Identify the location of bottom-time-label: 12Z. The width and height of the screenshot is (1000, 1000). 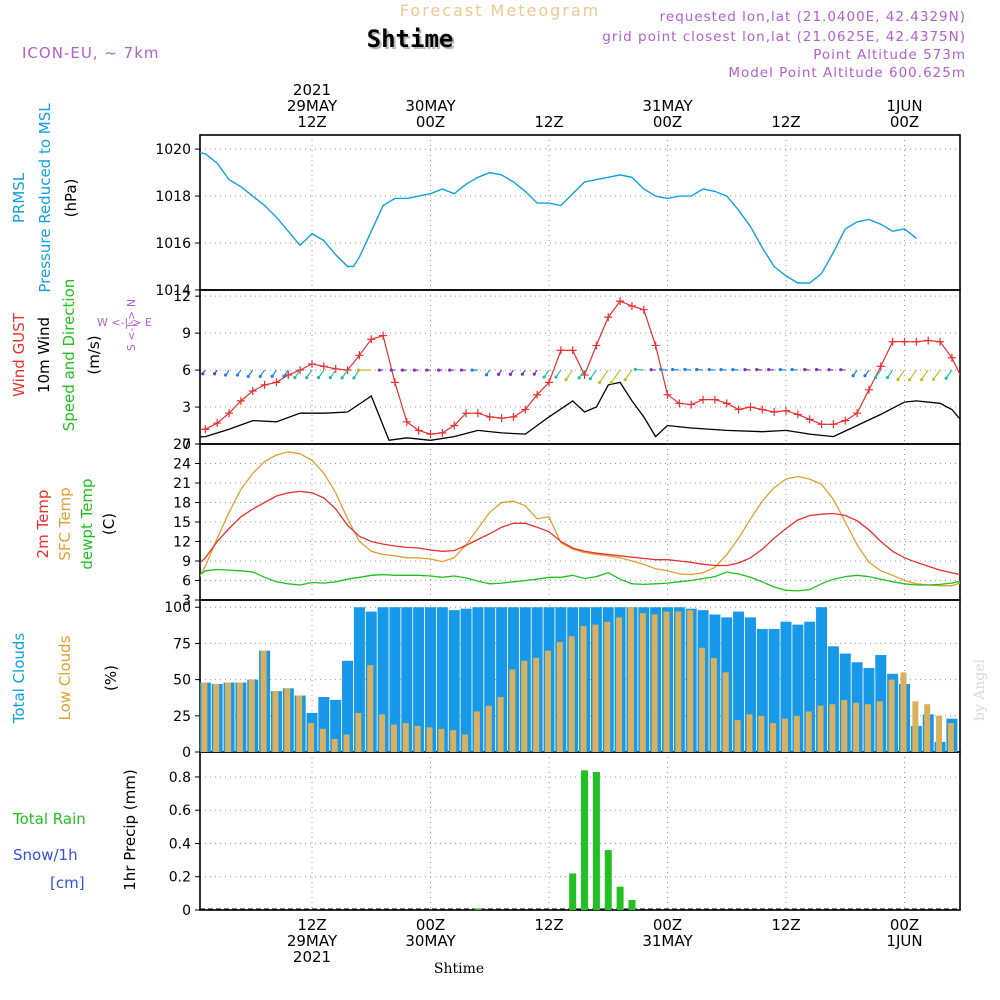
(548, 925).